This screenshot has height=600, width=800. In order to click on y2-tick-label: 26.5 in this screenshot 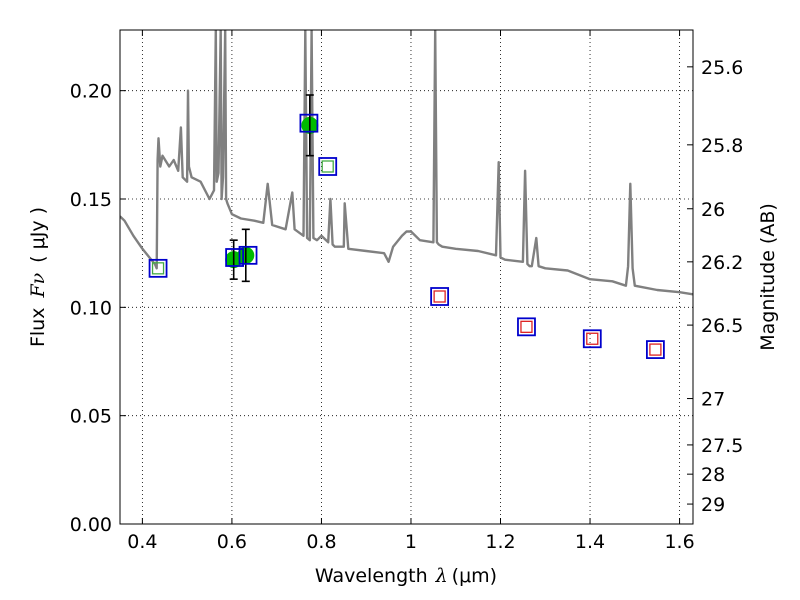, I will do `click(722, 326)`.